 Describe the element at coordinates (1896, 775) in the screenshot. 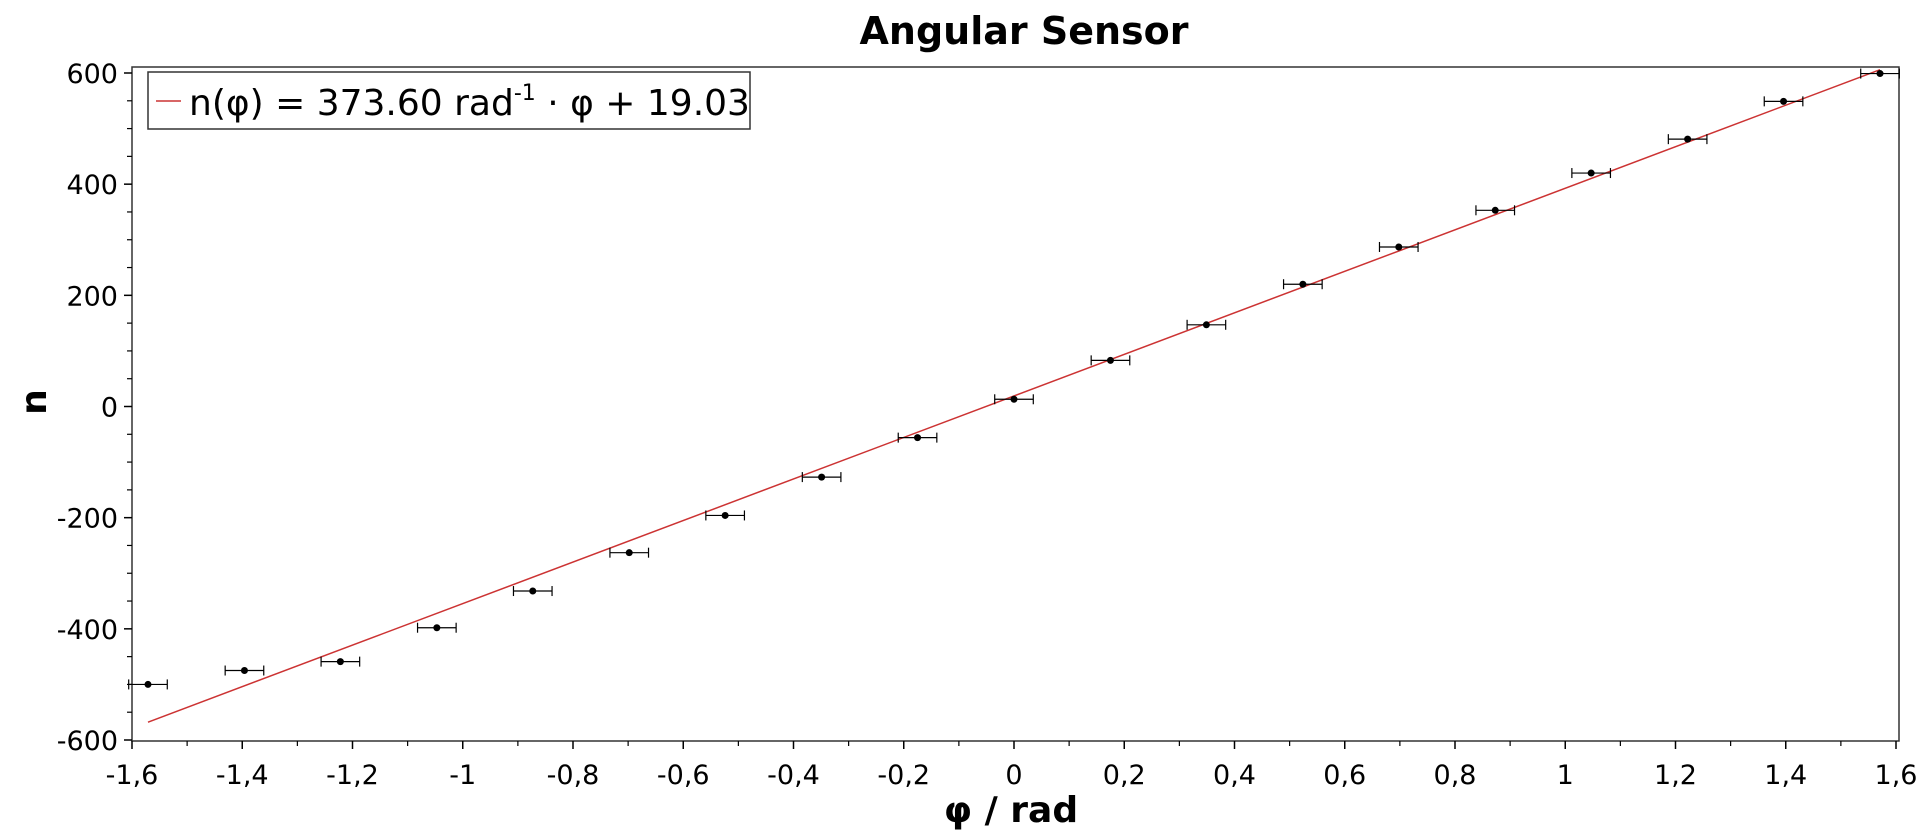

I see `x-tick-label: 1,6` at that location.